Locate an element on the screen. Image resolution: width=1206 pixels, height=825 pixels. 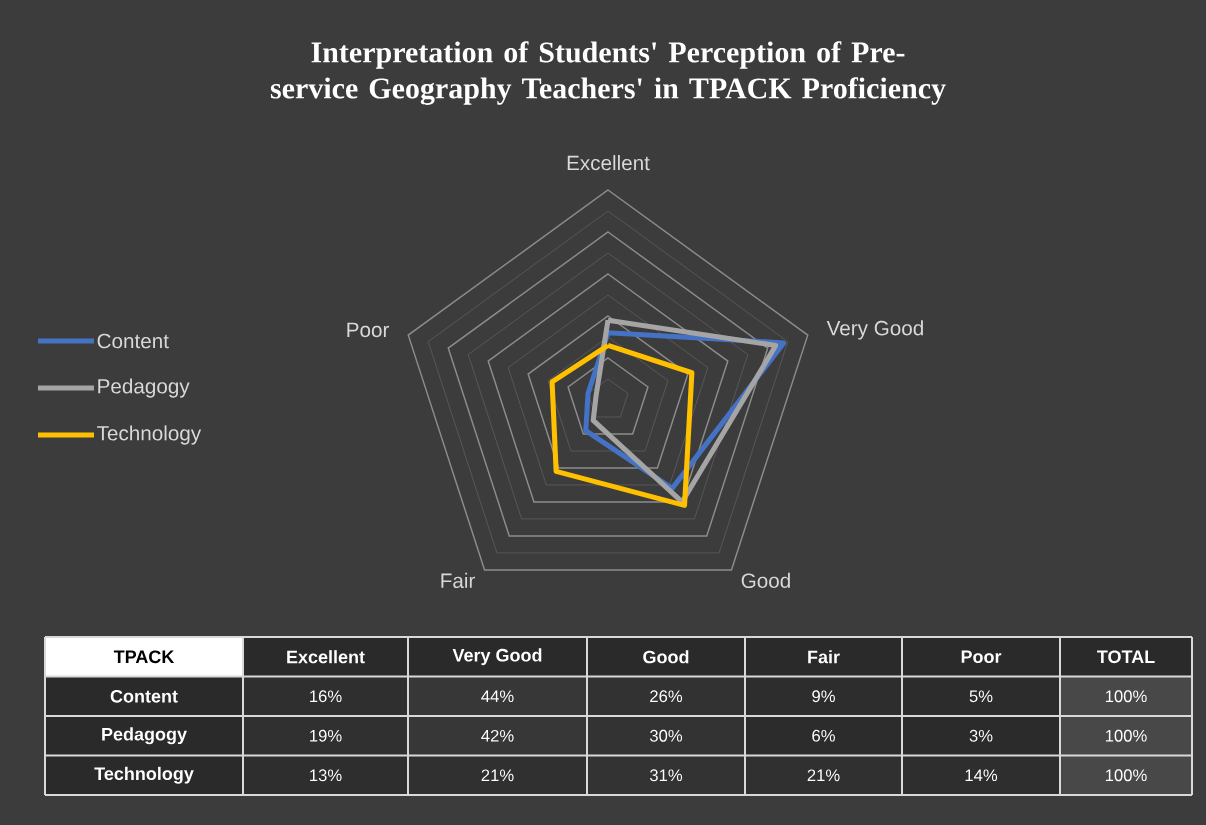
y-tick-label: Pedagogy is located at coordinates (144, 736).